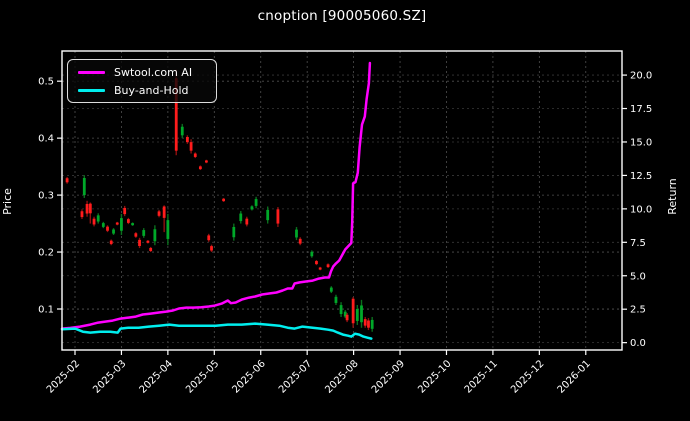  What do you see at coordinates (638, 343) in the screenshot?
I see `tick-label: 0.0` at bounding box center [638, 343].